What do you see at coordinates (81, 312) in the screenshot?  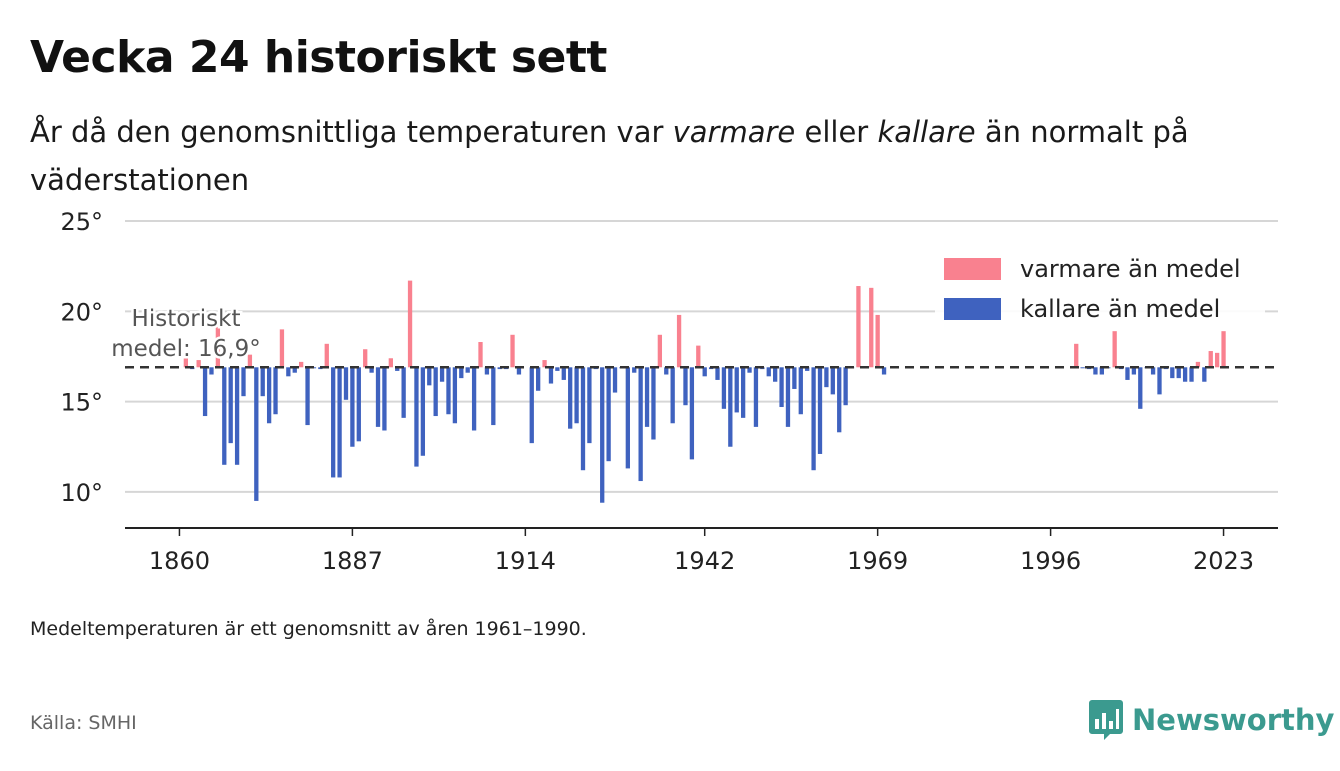 I see `y-tick-label: 20°` at bounding box center [81, 312].